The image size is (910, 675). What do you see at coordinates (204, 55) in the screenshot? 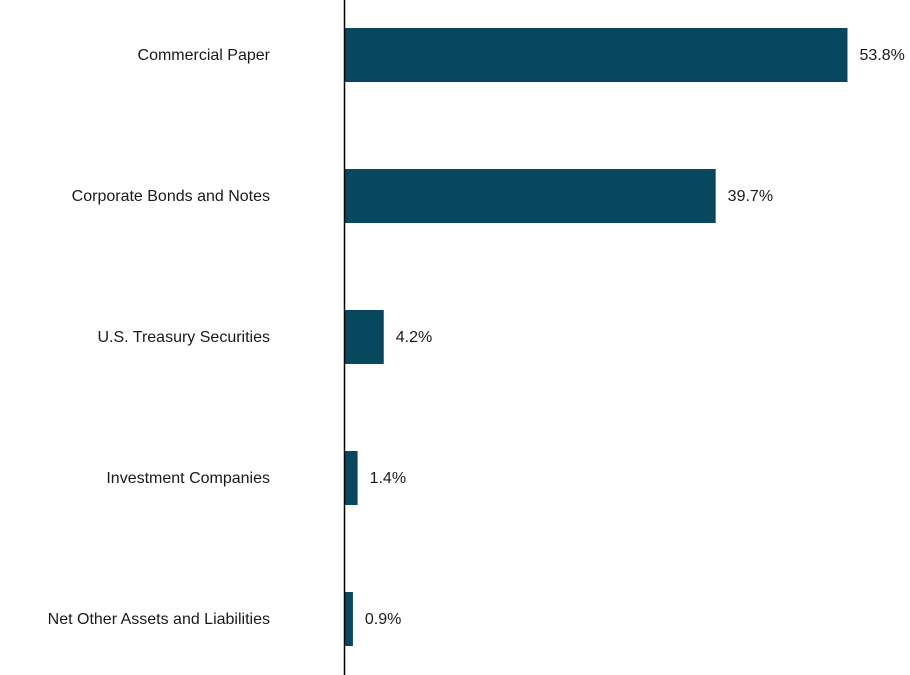
I see `category-label: Commercial Paper` at bounding box center [204, 55].